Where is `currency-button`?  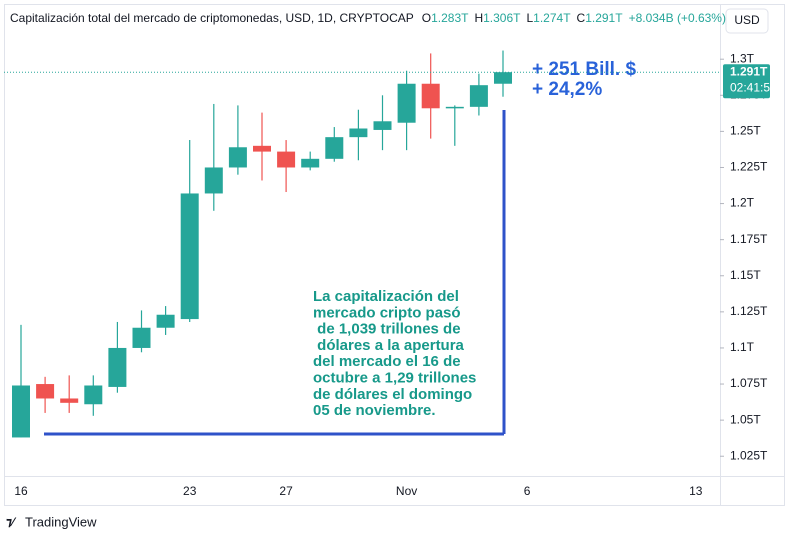 currency-button is located at coordinates (747, 21).